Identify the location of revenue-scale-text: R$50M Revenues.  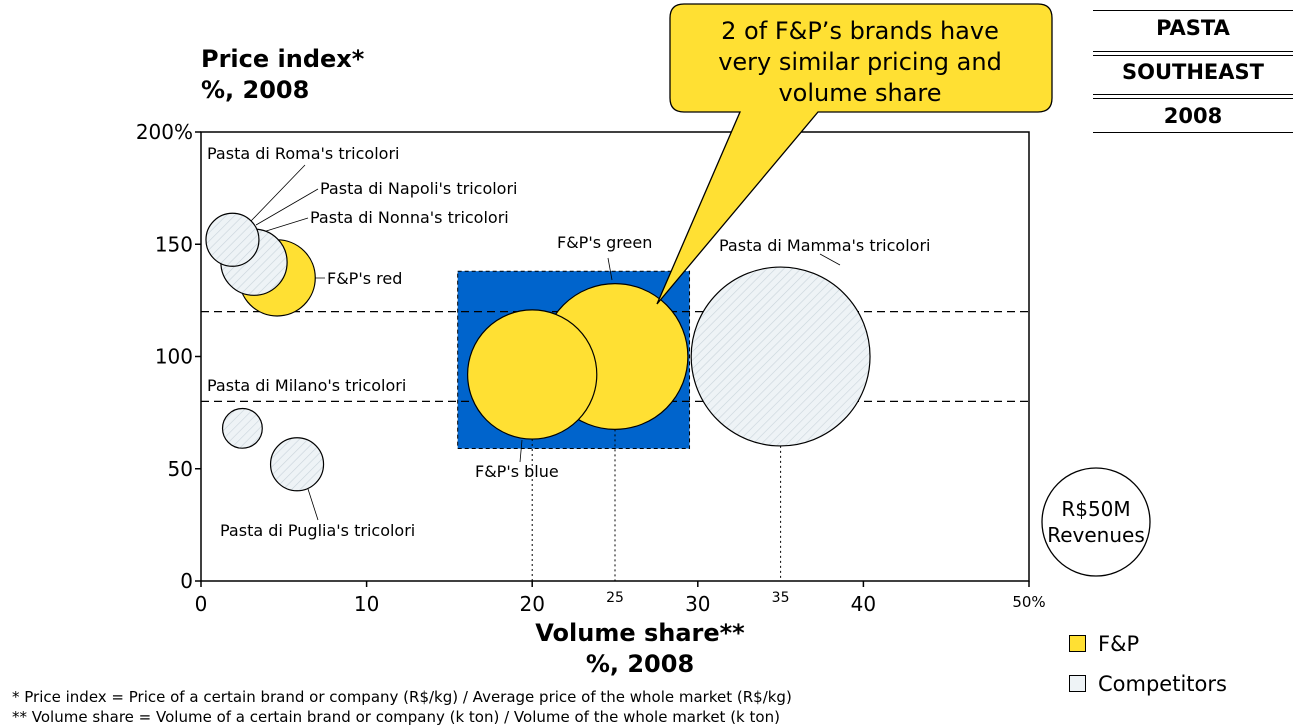
(1096, 522).